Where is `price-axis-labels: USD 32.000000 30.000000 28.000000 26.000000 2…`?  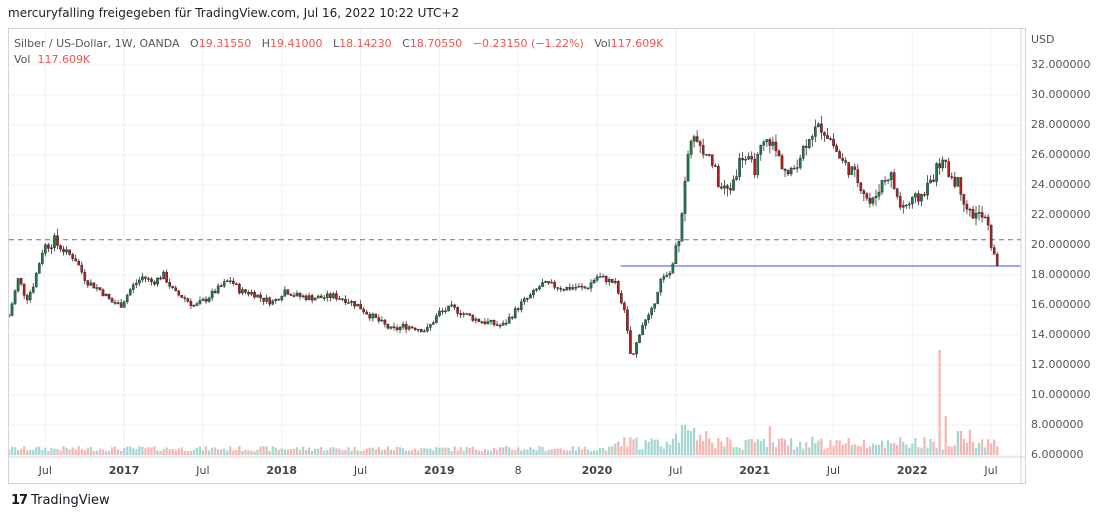
price-axis-labels: USD 32.000000 30.000000 28.000000 26.000000 2… is located at coordinates (1058, 258).